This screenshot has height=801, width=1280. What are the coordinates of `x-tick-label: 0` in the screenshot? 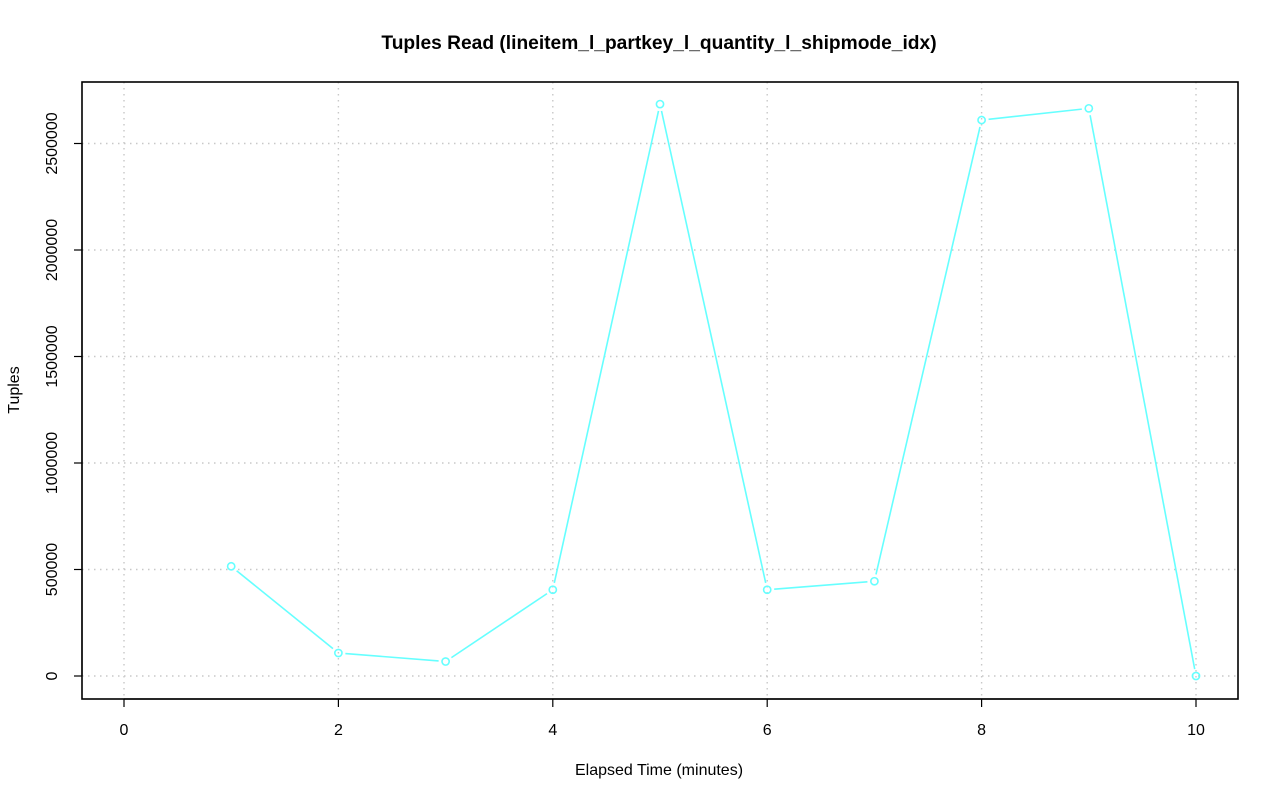 It's located at (124, 730).